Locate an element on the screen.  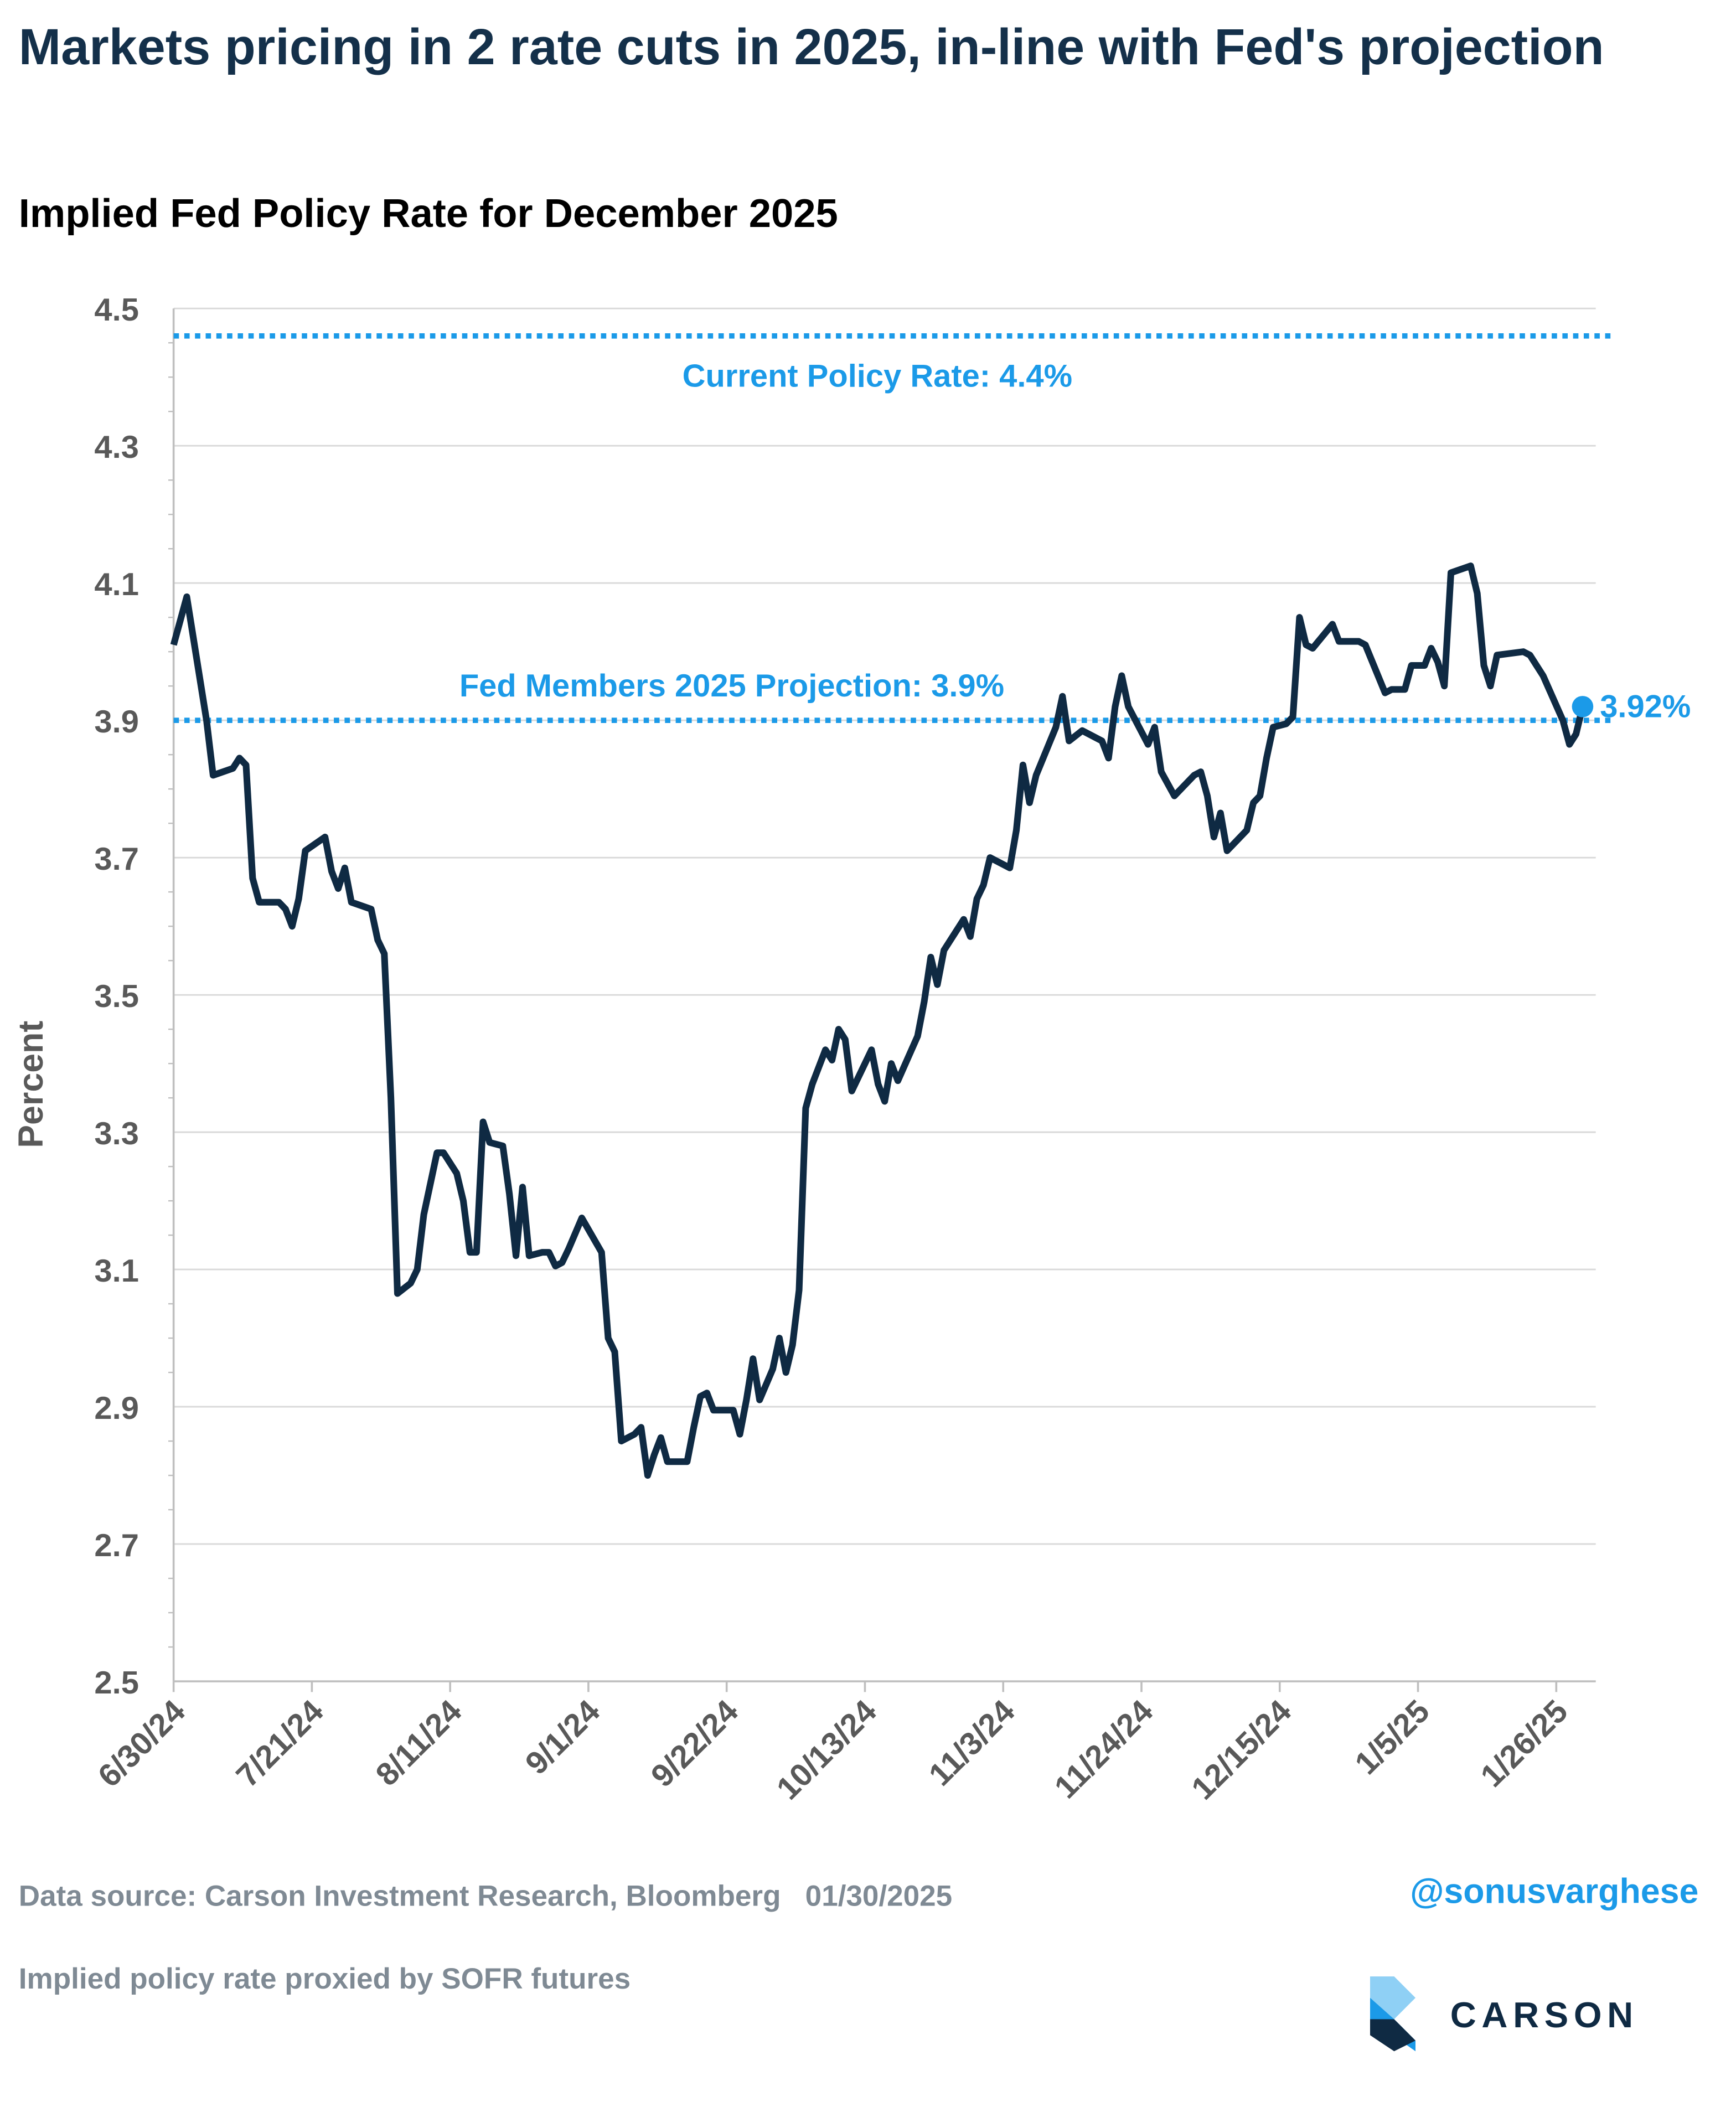
y-tick-label: 3.5 is located at coordinates (116, 996).